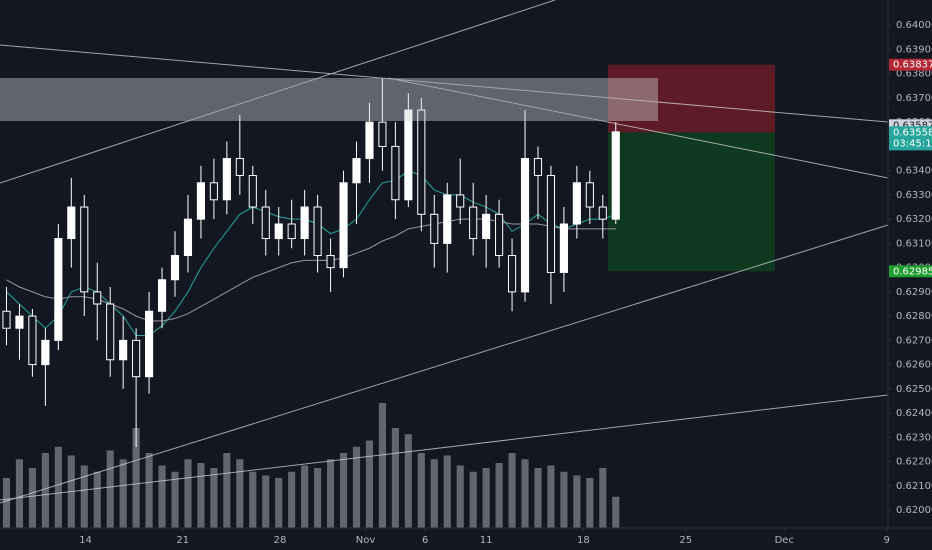 The image size is (932, 550). What do you see at coordinates (691, 202) in the screenshot?
I see `target-zone` at bounding box center [691, 202].